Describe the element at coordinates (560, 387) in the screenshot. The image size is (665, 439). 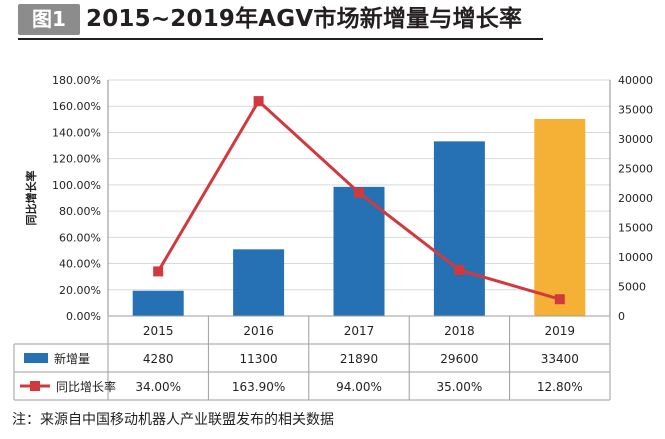
I see `growth-rate-value: 12.80%` at that location.